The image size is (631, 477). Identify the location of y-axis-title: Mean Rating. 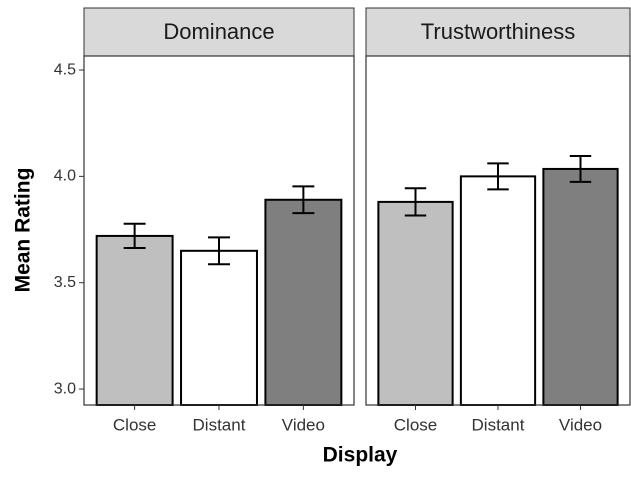
(23, 230).